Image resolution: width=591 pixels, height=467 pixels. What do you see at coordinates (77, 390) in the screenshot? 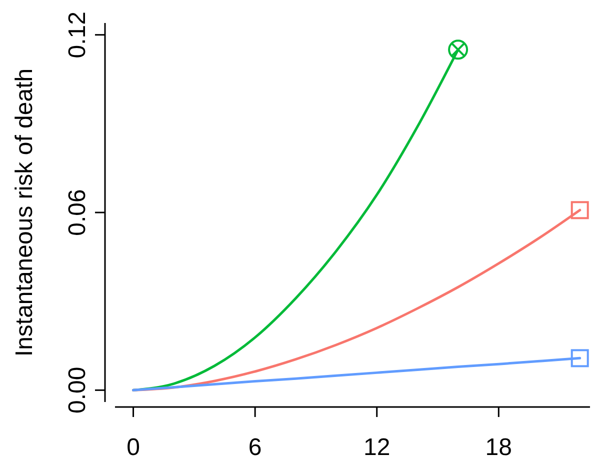
I see `y-tick-label: 0.00` at bounding box center [77, 390].